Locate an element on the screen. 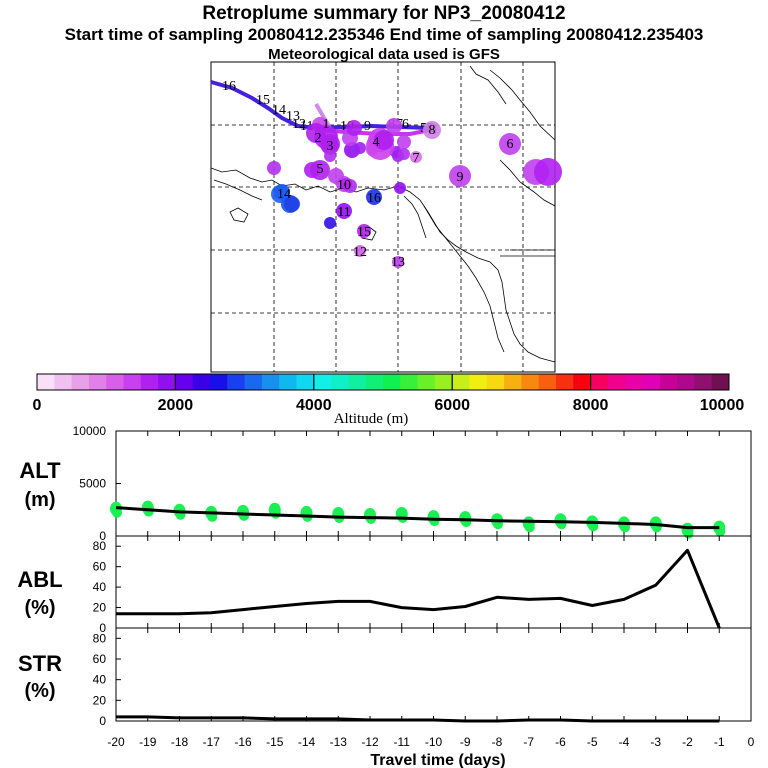  cluster-13-blob is located at coordinates (398, 262).